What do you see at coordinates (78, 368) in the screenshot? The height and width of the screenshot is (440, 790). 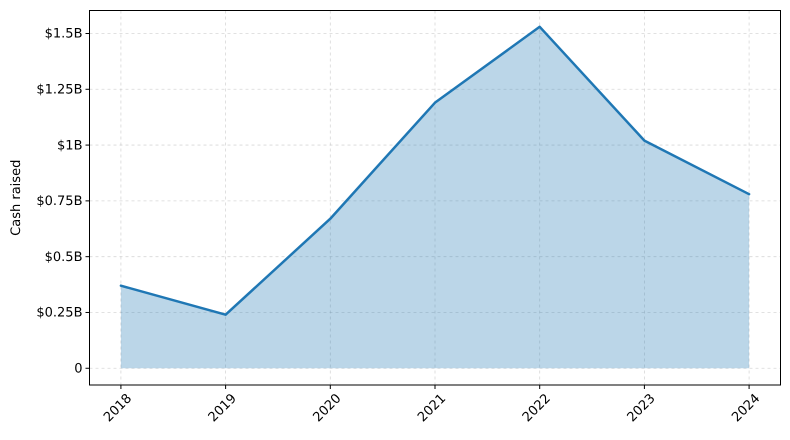 I see `y-tick-label: 0` at bounding box center [78, 368].